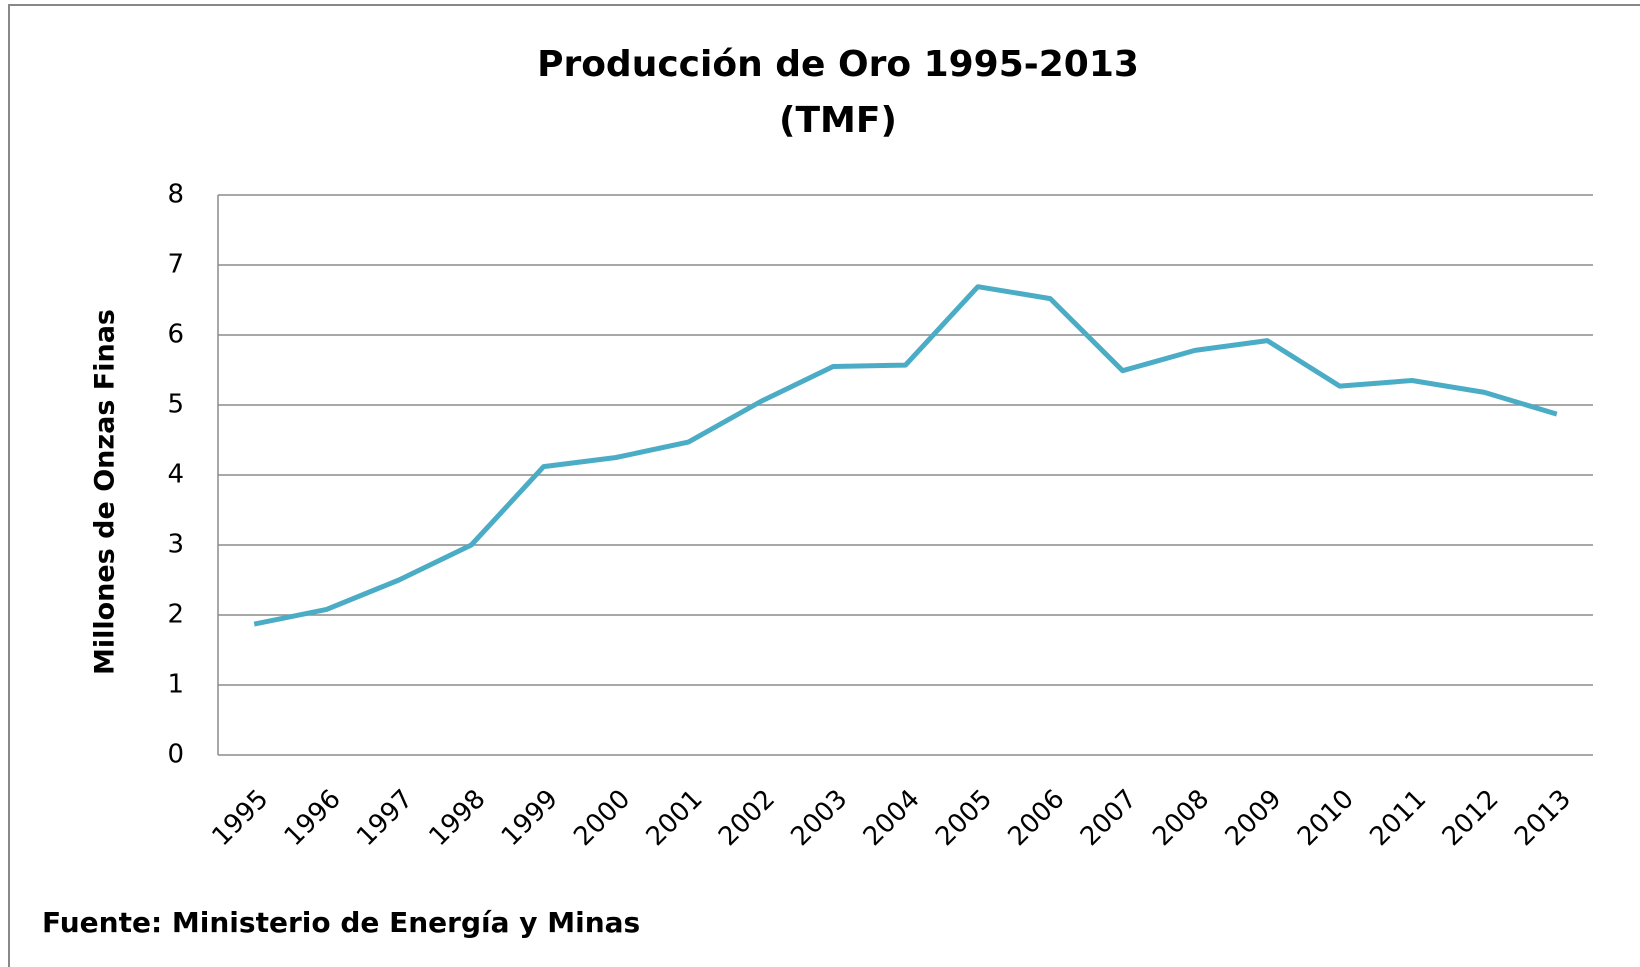 This screenshot has width=1640, height=967. I want to click on y-tick-label: 6, so click(175, 335).